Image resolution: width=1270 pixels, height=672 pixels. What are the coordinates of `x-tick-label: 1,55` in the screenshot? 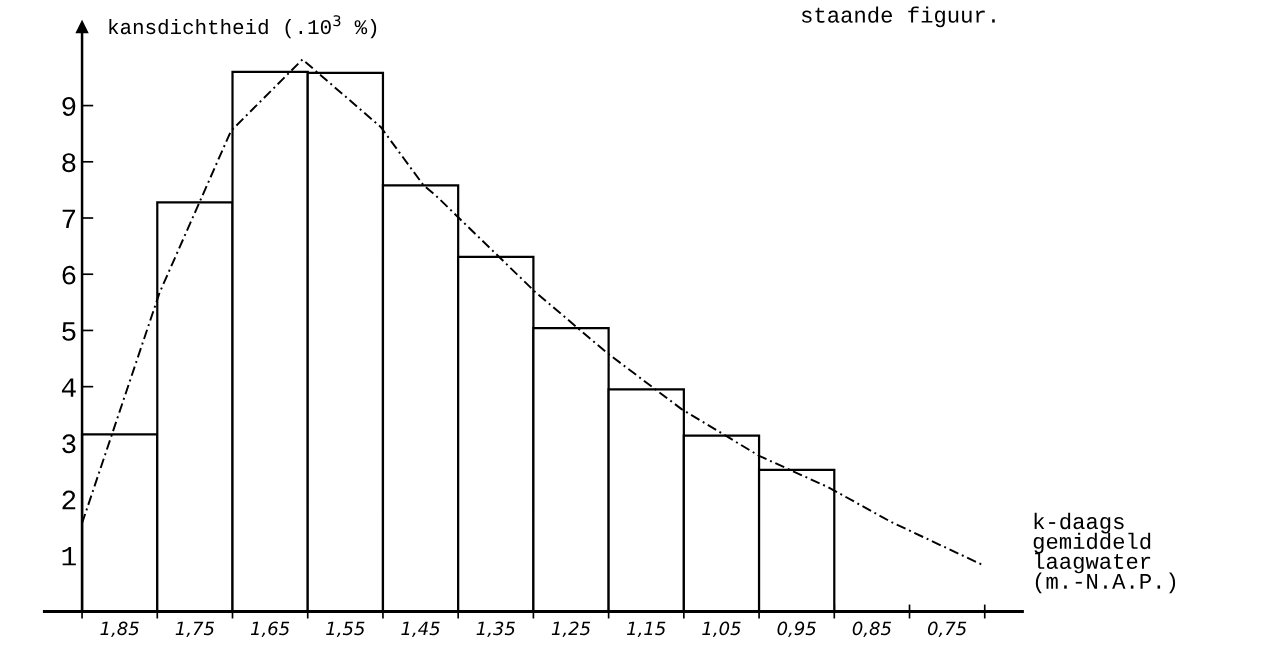 It's located at (345, 629).